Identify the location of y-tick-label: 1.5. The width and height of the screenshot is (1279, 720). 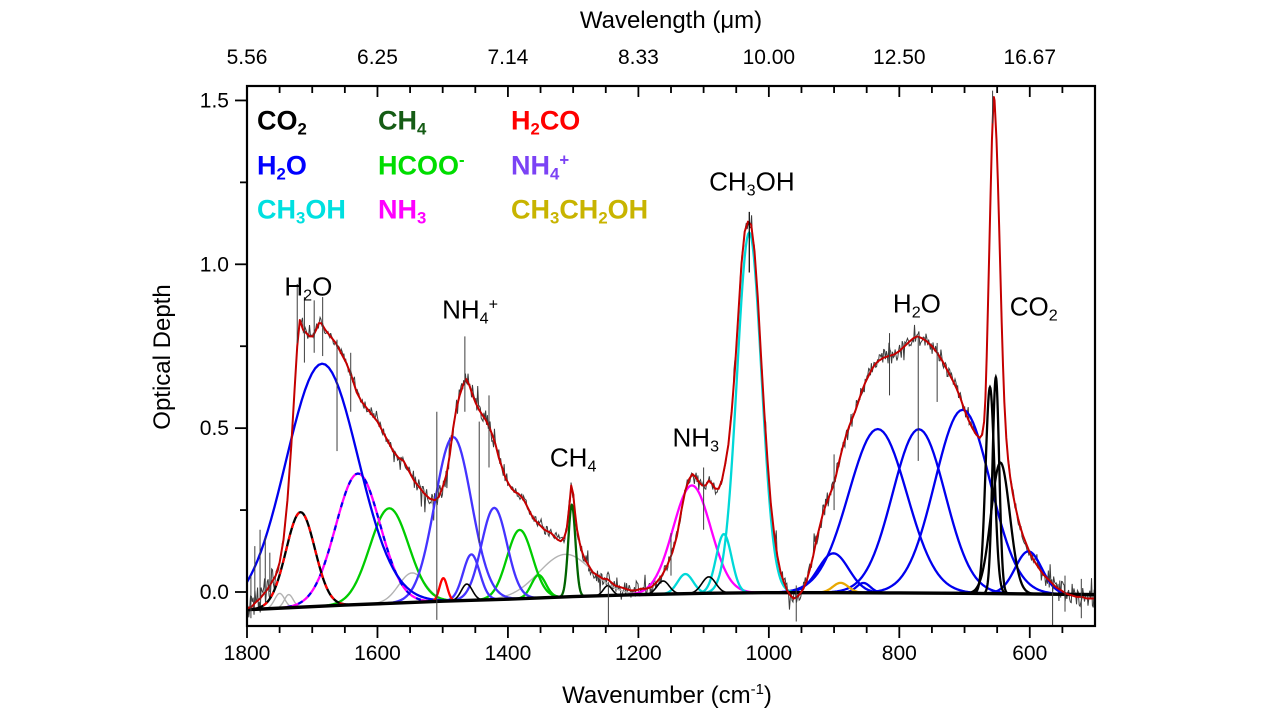
(214, 100).